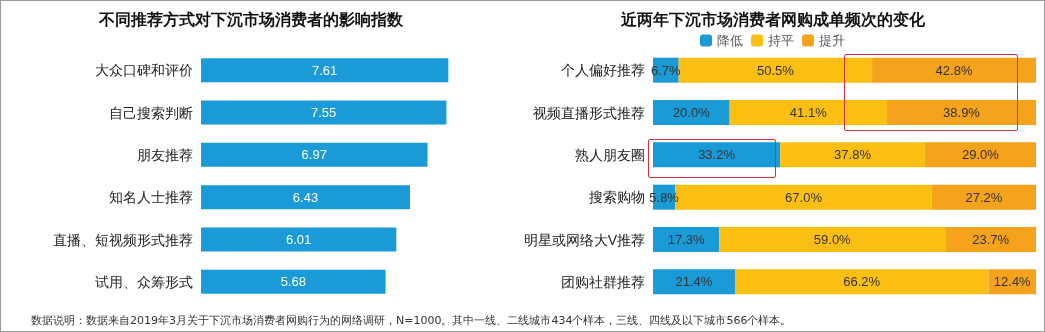  What do you see at coordinates (589, 112) in the screenshot?
I see `y-tick-label: 视频直播形式推荐` at bounding box center [589, 112].